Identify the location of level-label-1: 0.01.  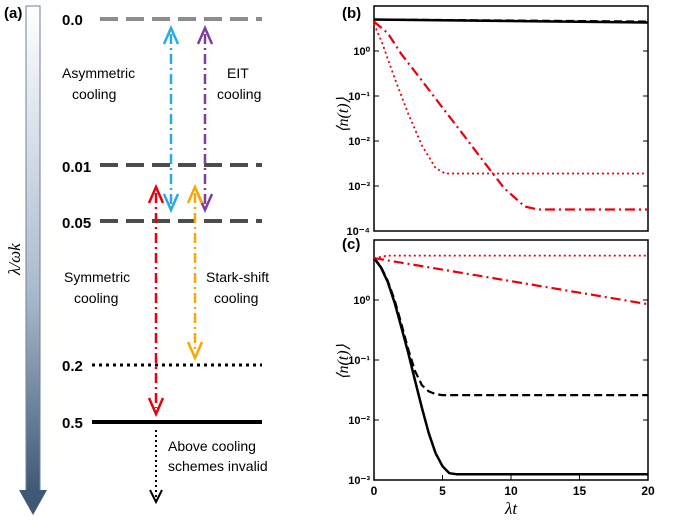
(76, 167).